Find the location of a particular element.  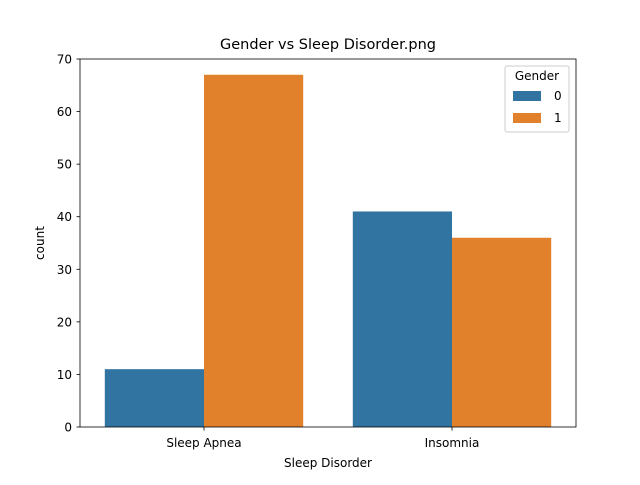

legend-label-0: 0 is located at coordinates (558, 96).